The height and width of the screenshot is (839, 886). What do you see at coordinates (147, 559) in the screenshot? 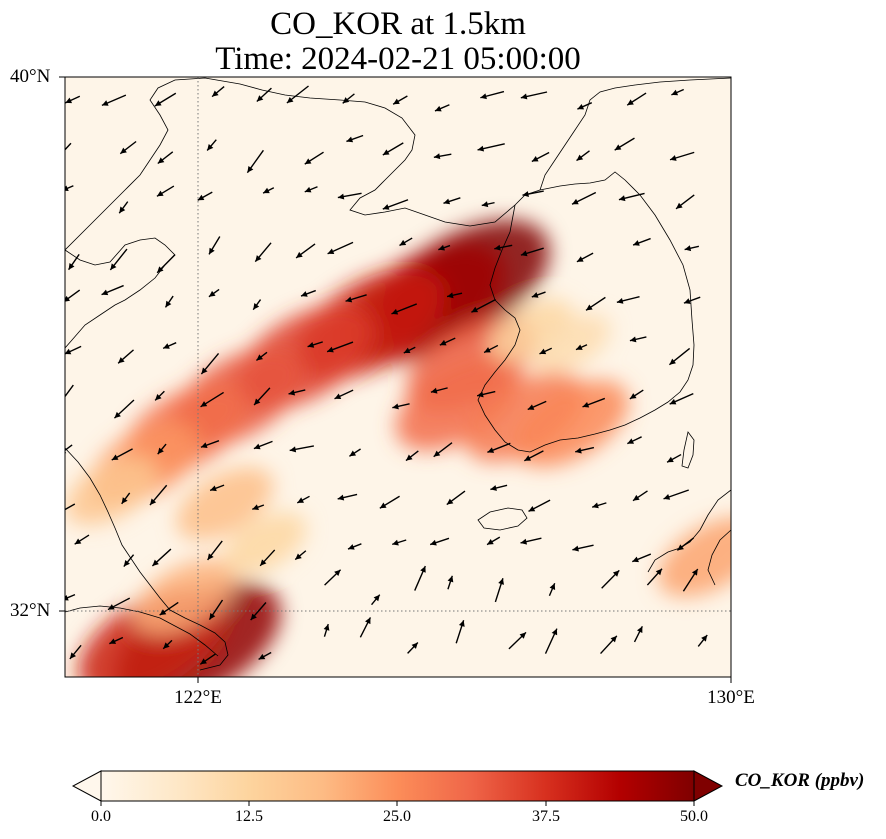
I see `coastline-china-east` at bounding box center [147, 559].